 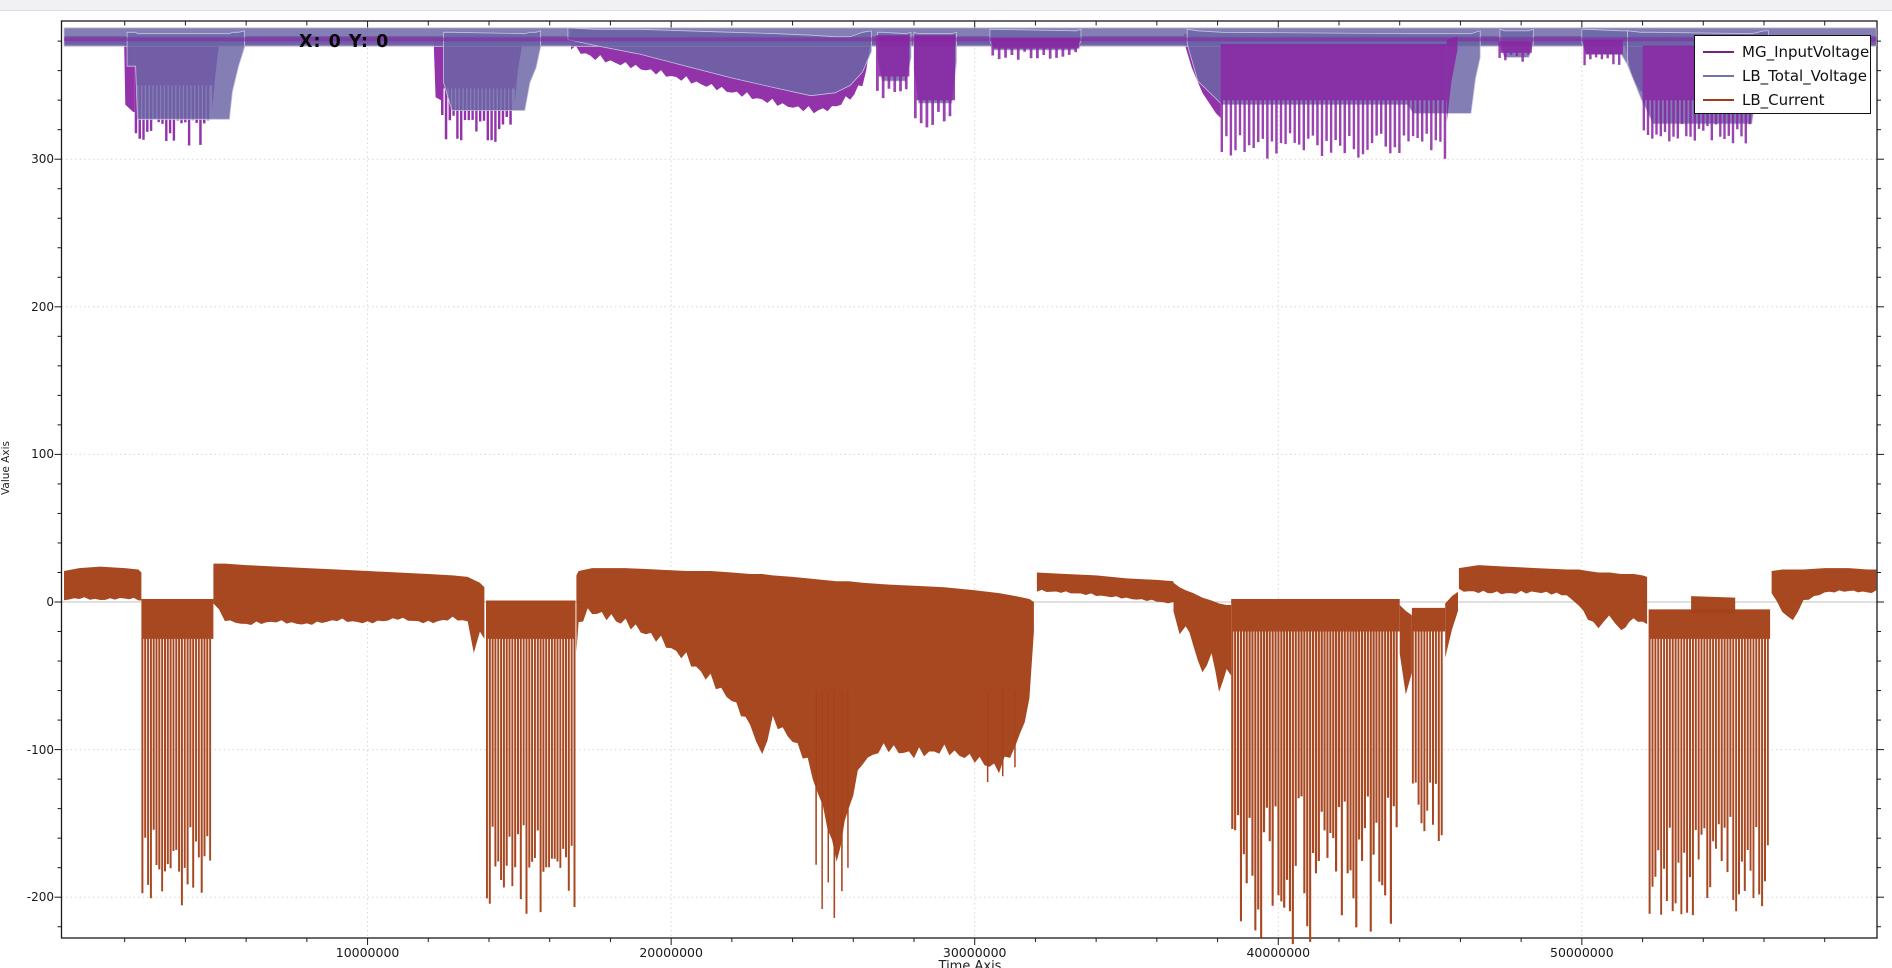 What do you see at coordinates (6, 468) in the screenshot?
I see `y-axis-title: Value Axis` at bounding box center [6, 468].